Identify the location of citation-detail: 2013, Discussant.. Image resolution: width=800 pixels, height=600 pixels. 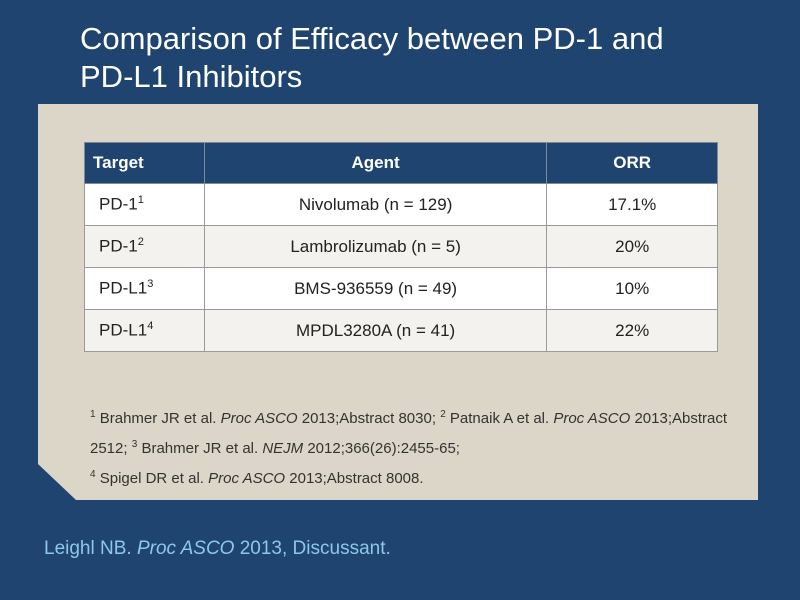
(312, 548).